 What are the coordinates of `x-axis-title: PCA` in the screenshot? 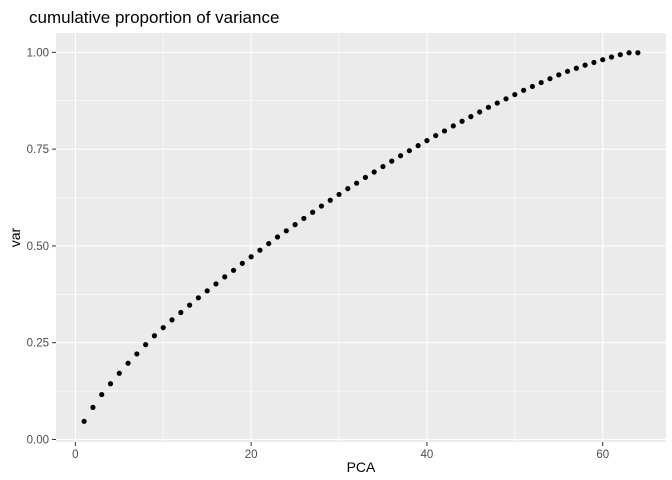 It's located at (361, 467).